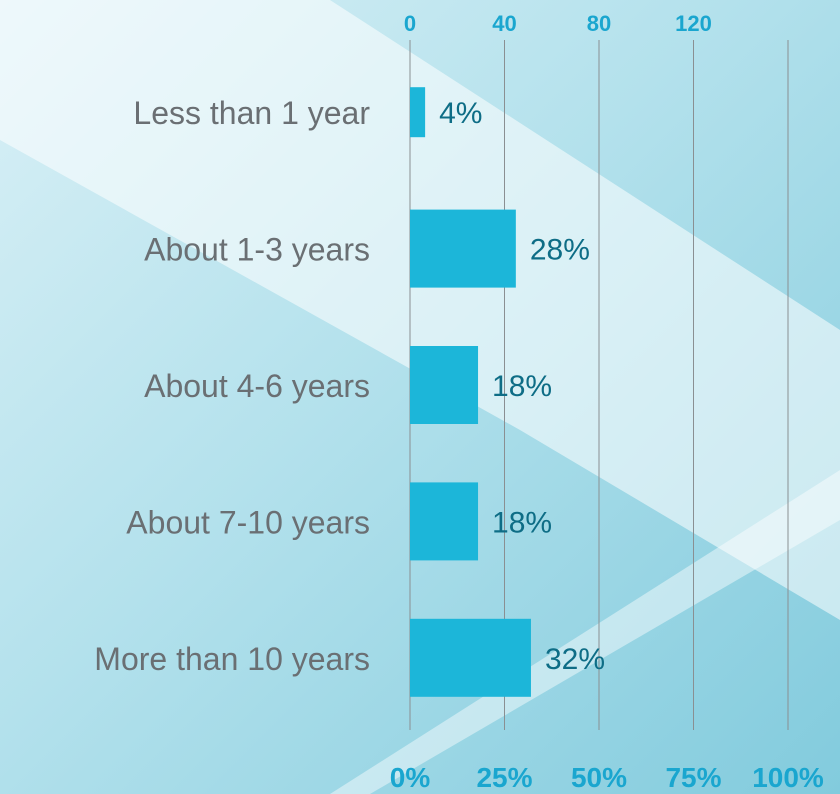 The height and width of the screenshot is (794, 840). I want to click on x-bottom-tick-label: 50%, so click(599, 777).